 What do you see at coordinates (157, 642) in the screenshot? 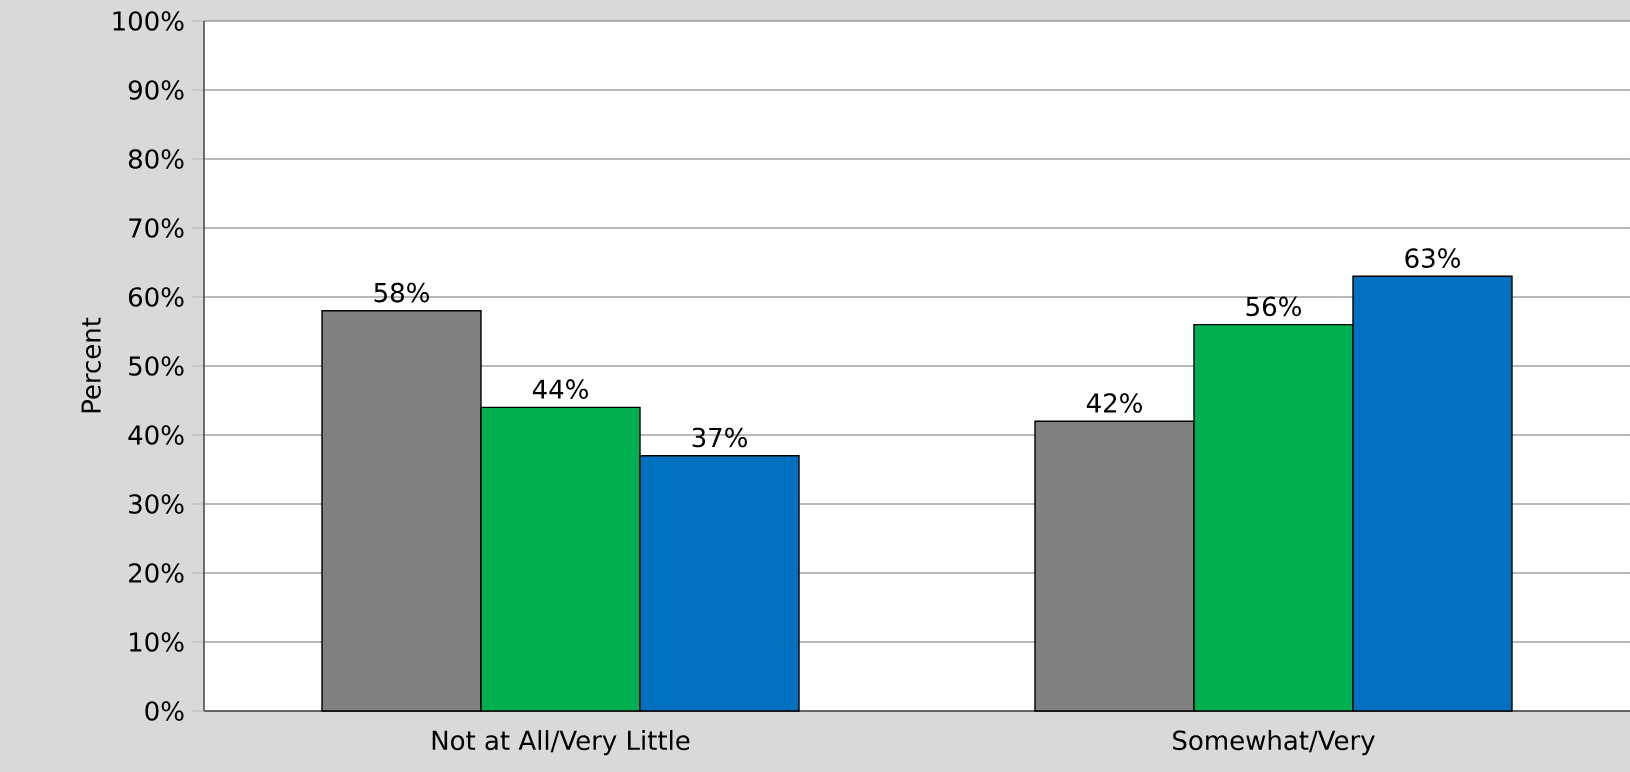
I see `y-tick-label: 10%` at bounding box center [157, 642].